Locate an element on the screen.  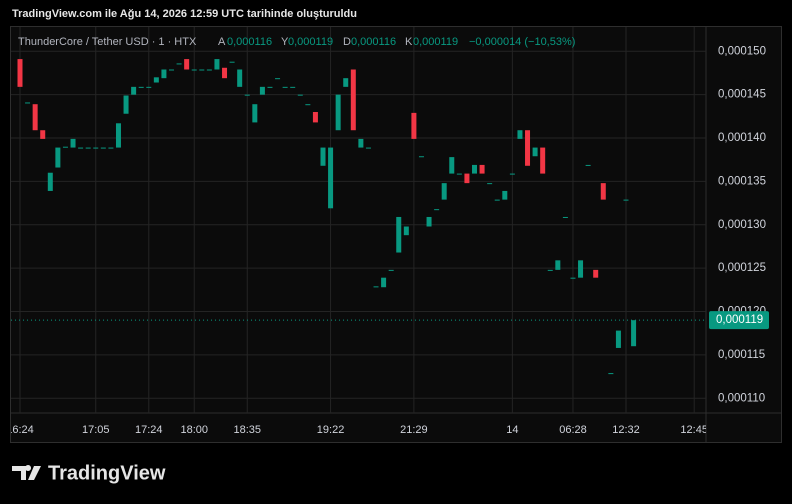
x-tick-label: 12:45 is located at coordinates (694, 430).